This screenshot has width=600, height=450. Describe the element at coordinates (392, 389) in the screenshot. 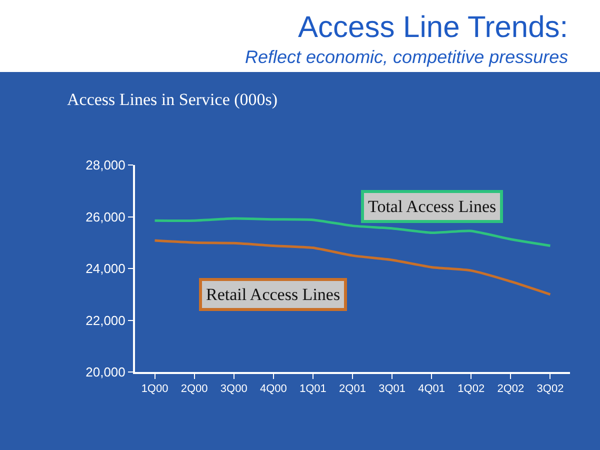

I see `x-tick-label: 3Q01` at that location.